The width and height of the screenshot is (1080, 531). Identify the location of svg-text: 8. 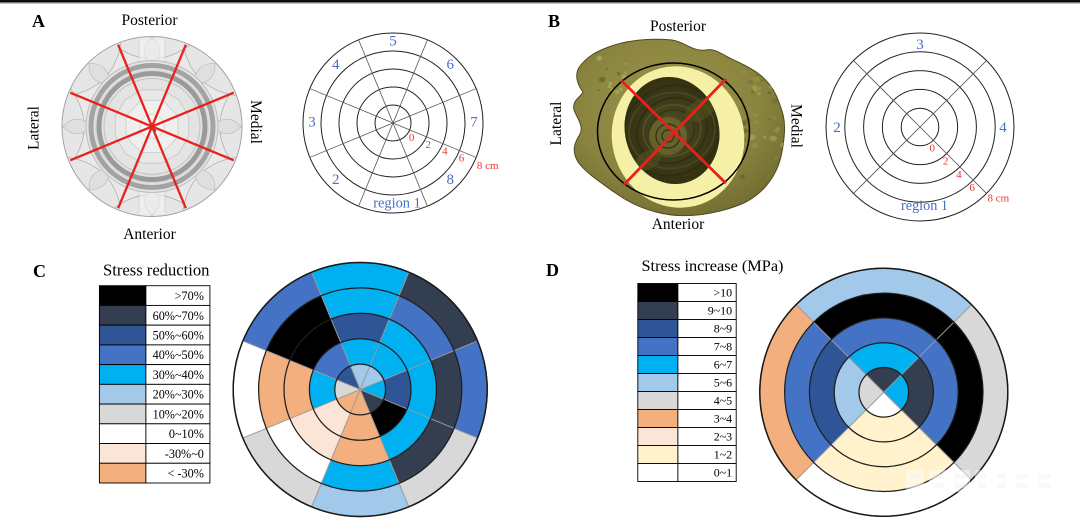
(451, 180).